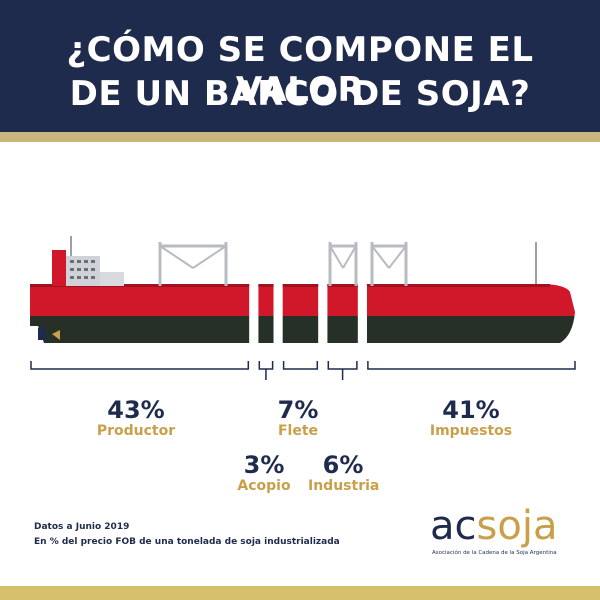 The width and height of the screenshot is (600, 600). I want to click on rudder, so click(42, 334).